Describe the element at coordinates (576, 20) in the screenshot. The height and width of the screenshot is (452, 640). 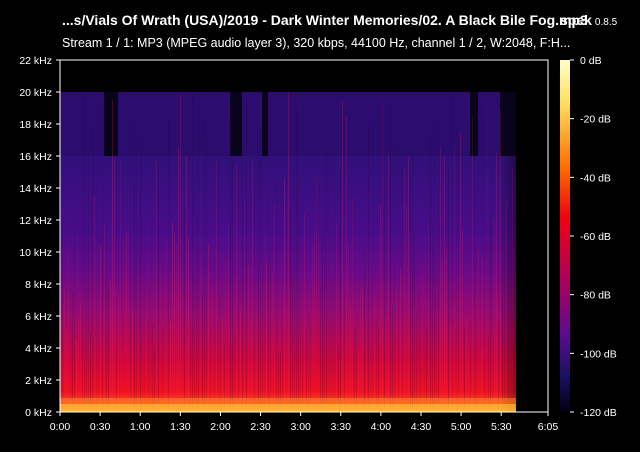
I see `app-name: spek` at that location.